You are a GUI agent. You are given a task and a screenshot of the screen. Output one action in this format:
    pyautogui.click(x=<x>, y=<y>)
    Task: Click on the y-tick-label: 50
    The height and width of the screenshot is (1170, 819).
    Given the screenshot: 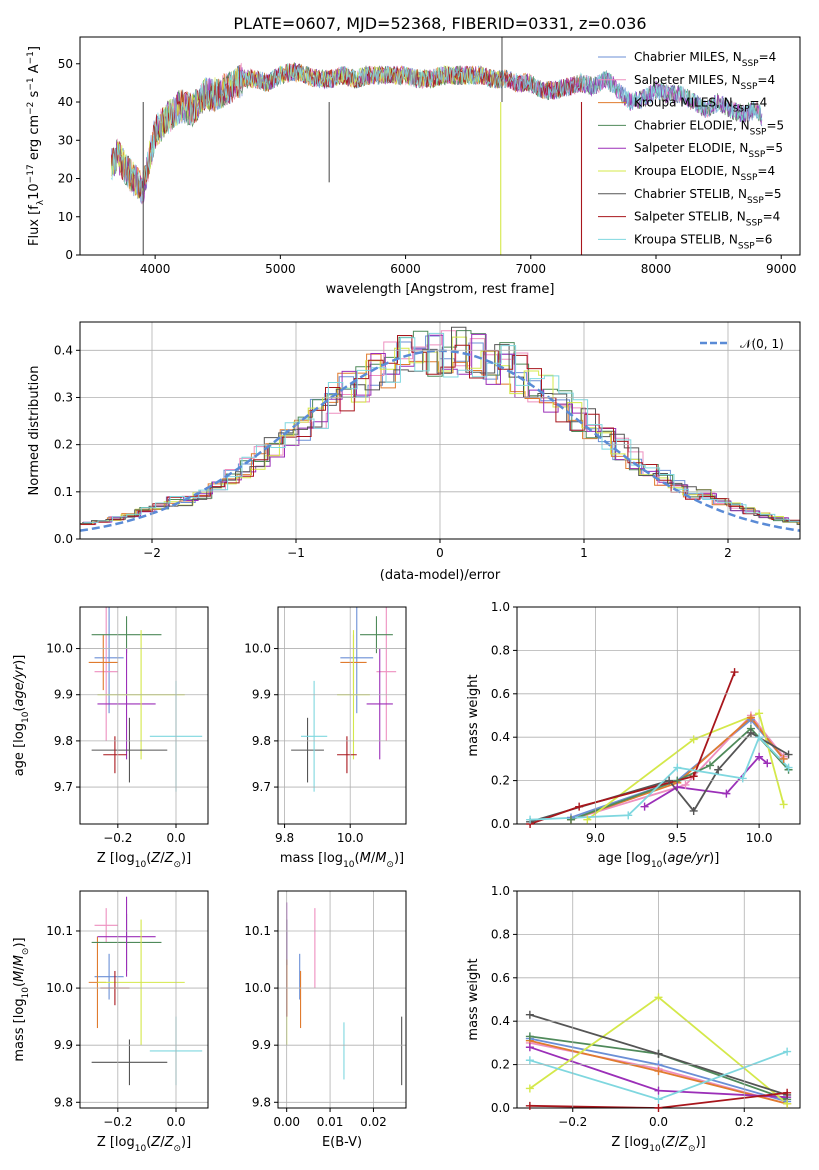 What is the action you would take?
    pyautogui.click(x=65, y=64)
    